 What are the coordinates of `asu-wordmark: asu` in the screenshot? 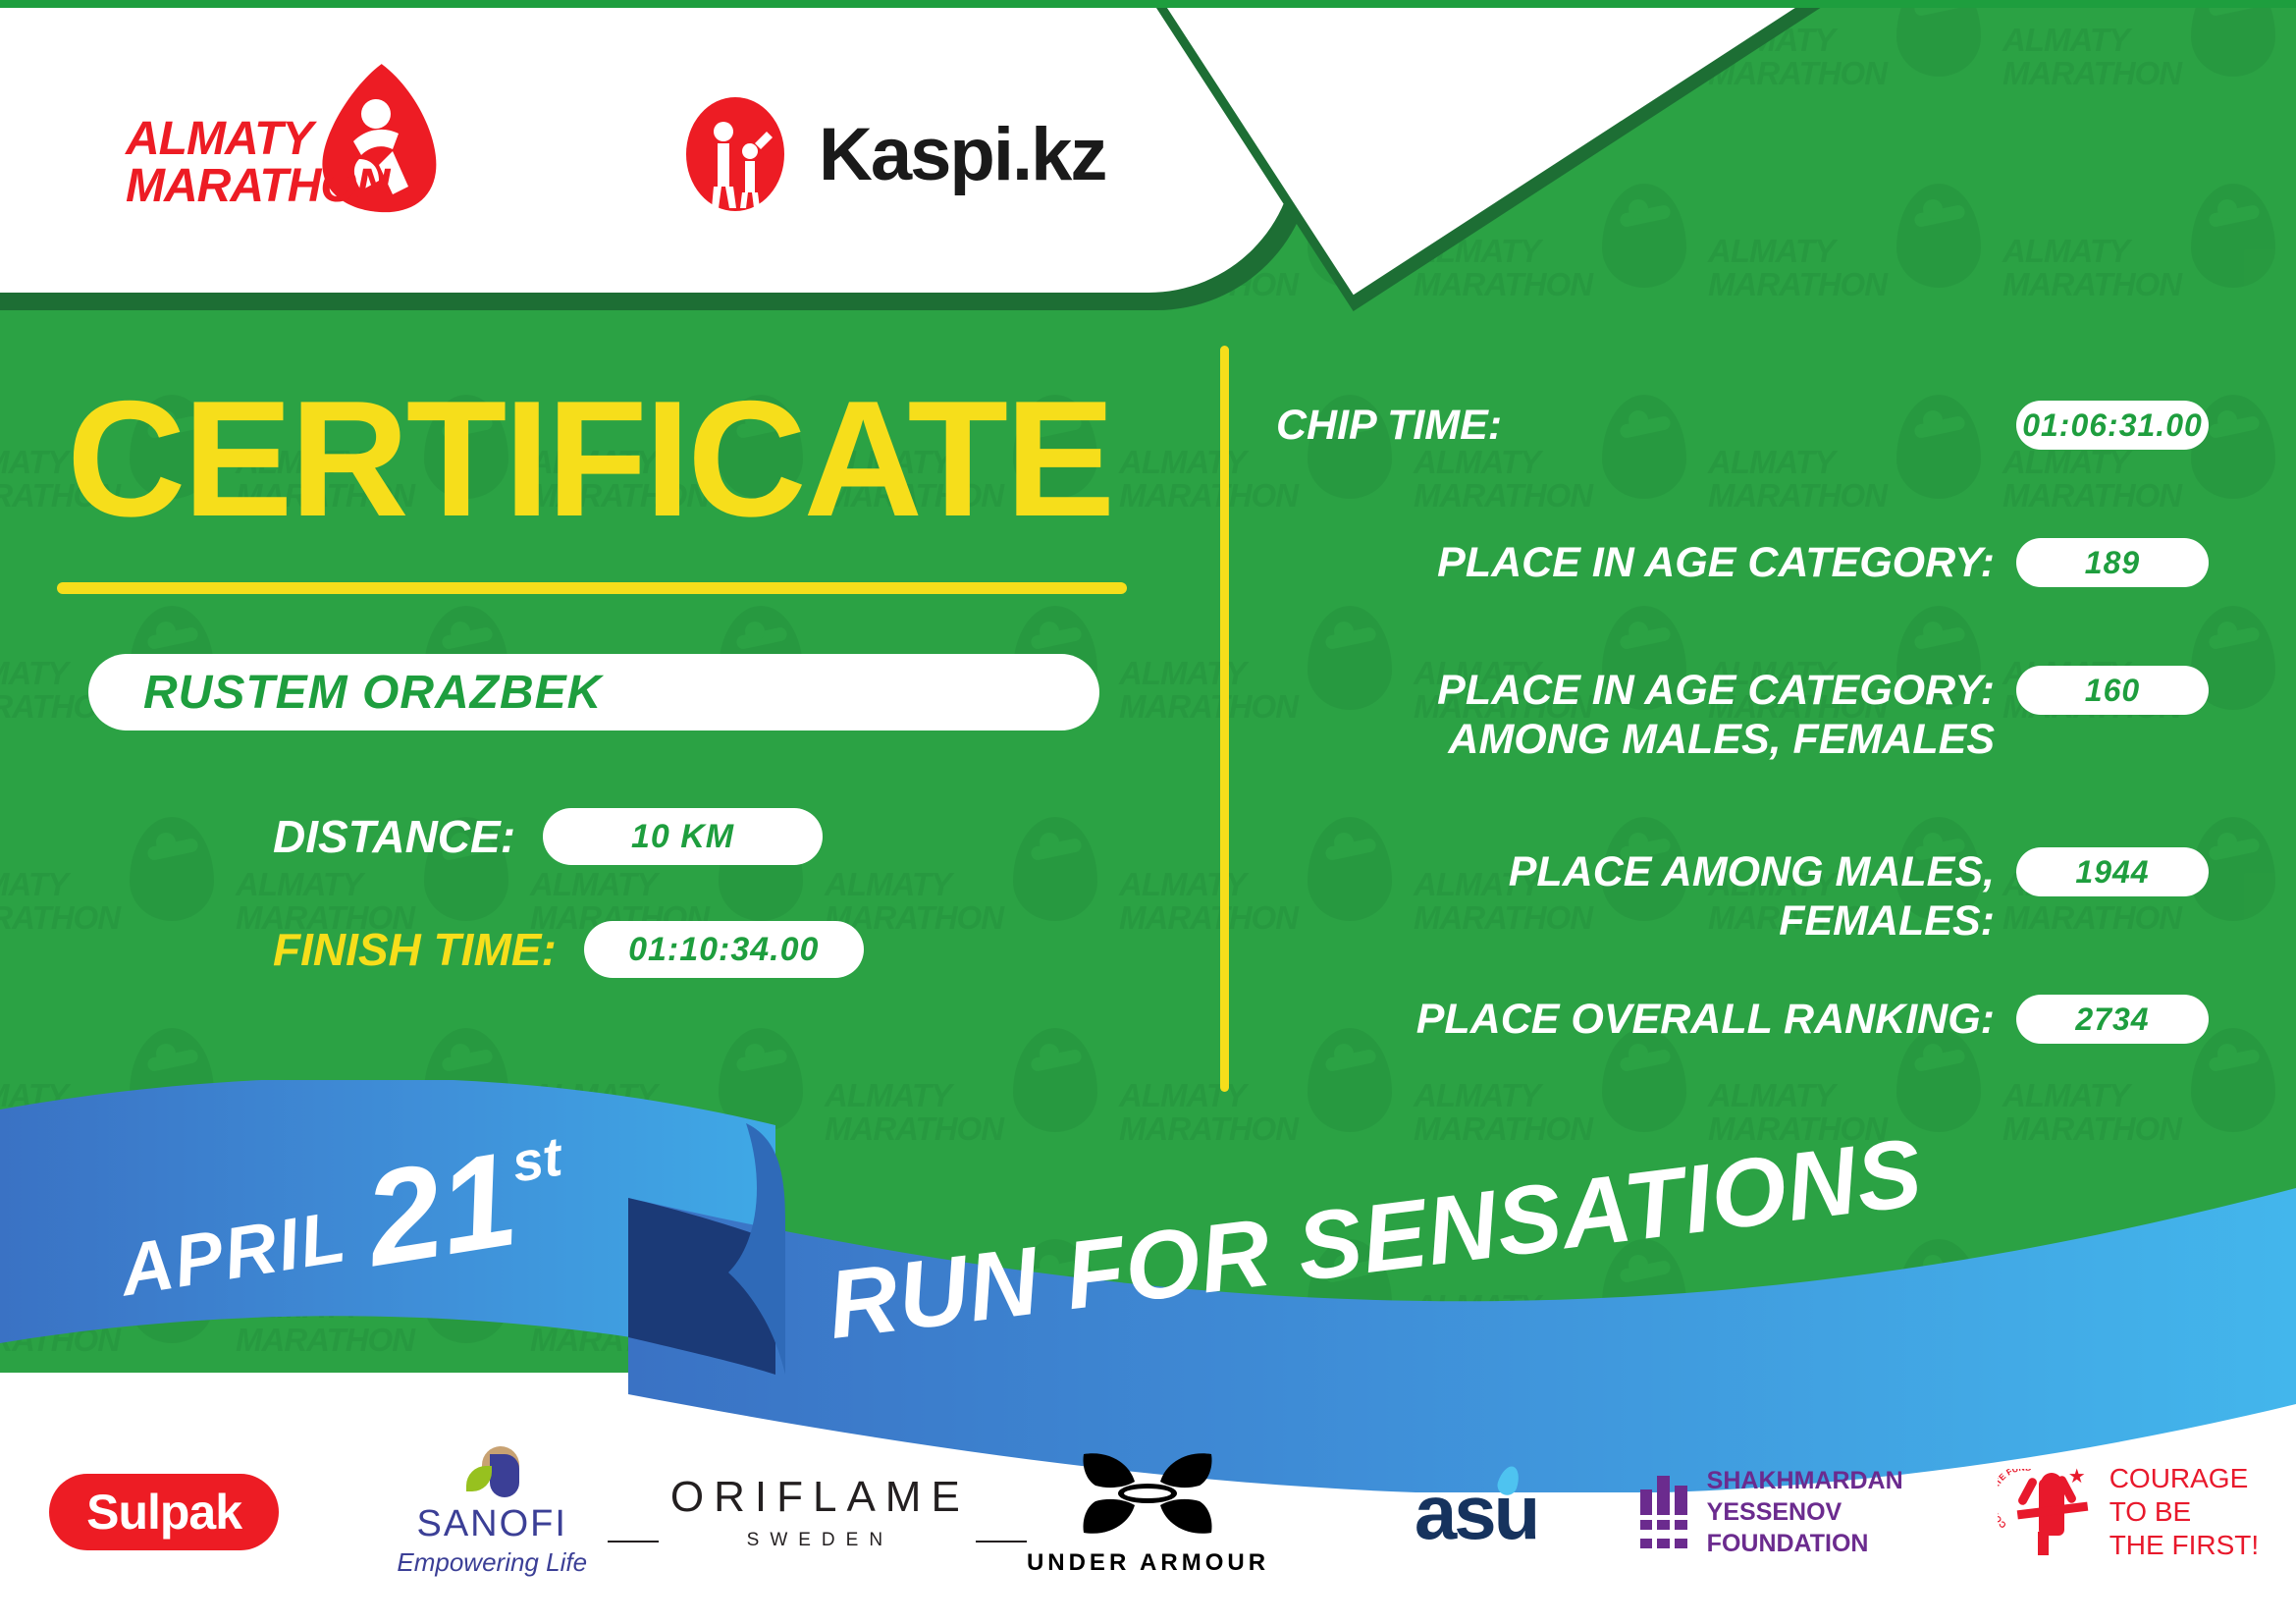 It's located at (1477, 1510).